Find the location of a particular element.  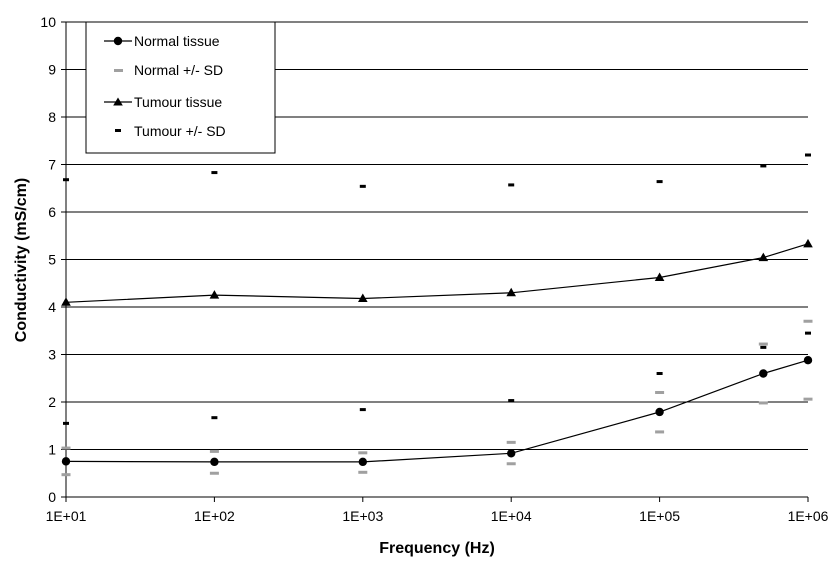

y-tick-label: 10 is located at coordinates (48, 22).